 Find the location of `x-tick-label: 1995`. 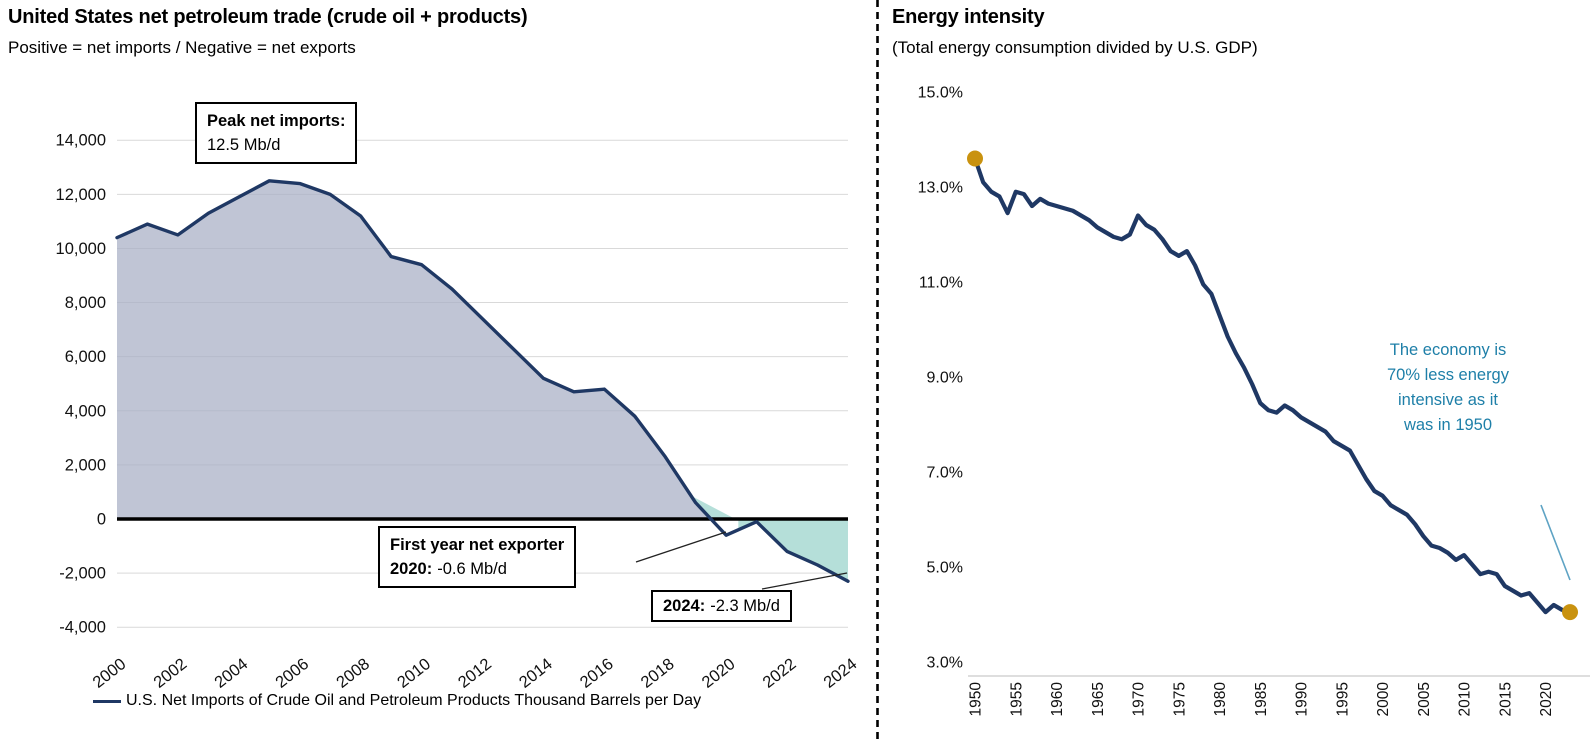

x-tick-label: 1995 is located at coordinates (1342, 699).